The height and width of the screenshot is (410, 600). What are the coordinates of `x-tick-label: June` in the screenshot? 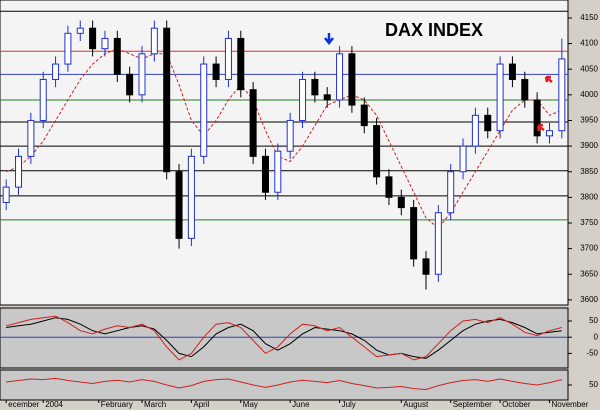 It's located at (301, 404).